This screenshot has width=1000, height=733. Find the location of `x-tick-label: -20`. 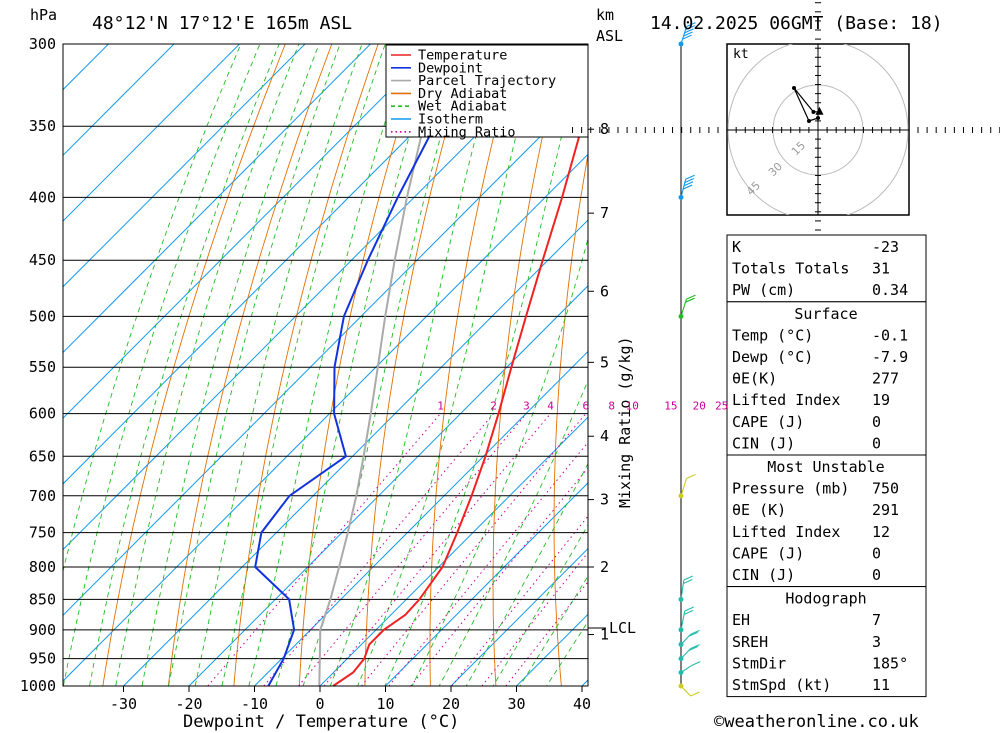

x-tick-label: -20 is located at coordinates (188, 704).